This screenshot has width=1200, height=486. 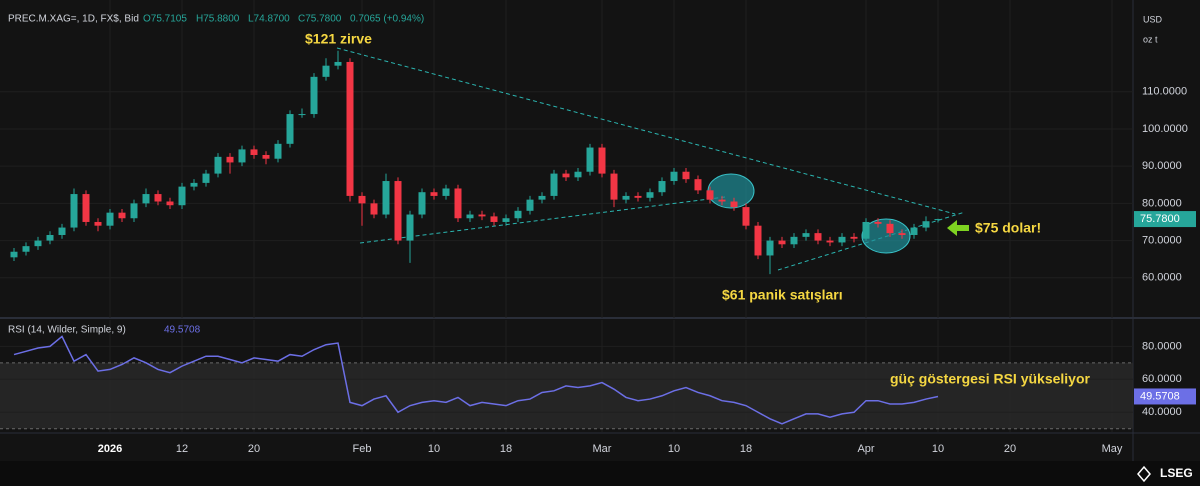 I want to click on arrow, so click(x=958, y=228).